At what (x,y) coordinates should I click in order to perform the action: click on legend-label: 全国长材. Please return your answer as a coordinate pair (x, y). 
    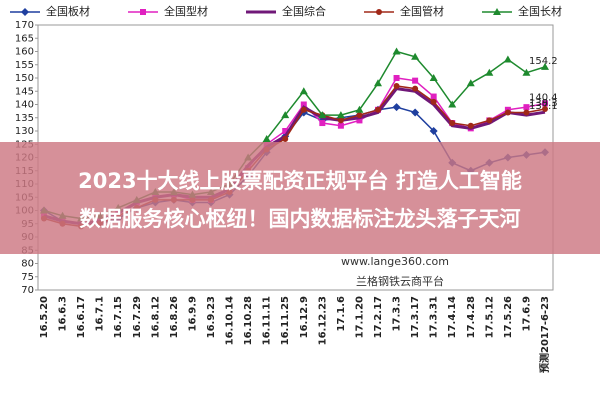
    Looking at the image, I should click on (540, 11).